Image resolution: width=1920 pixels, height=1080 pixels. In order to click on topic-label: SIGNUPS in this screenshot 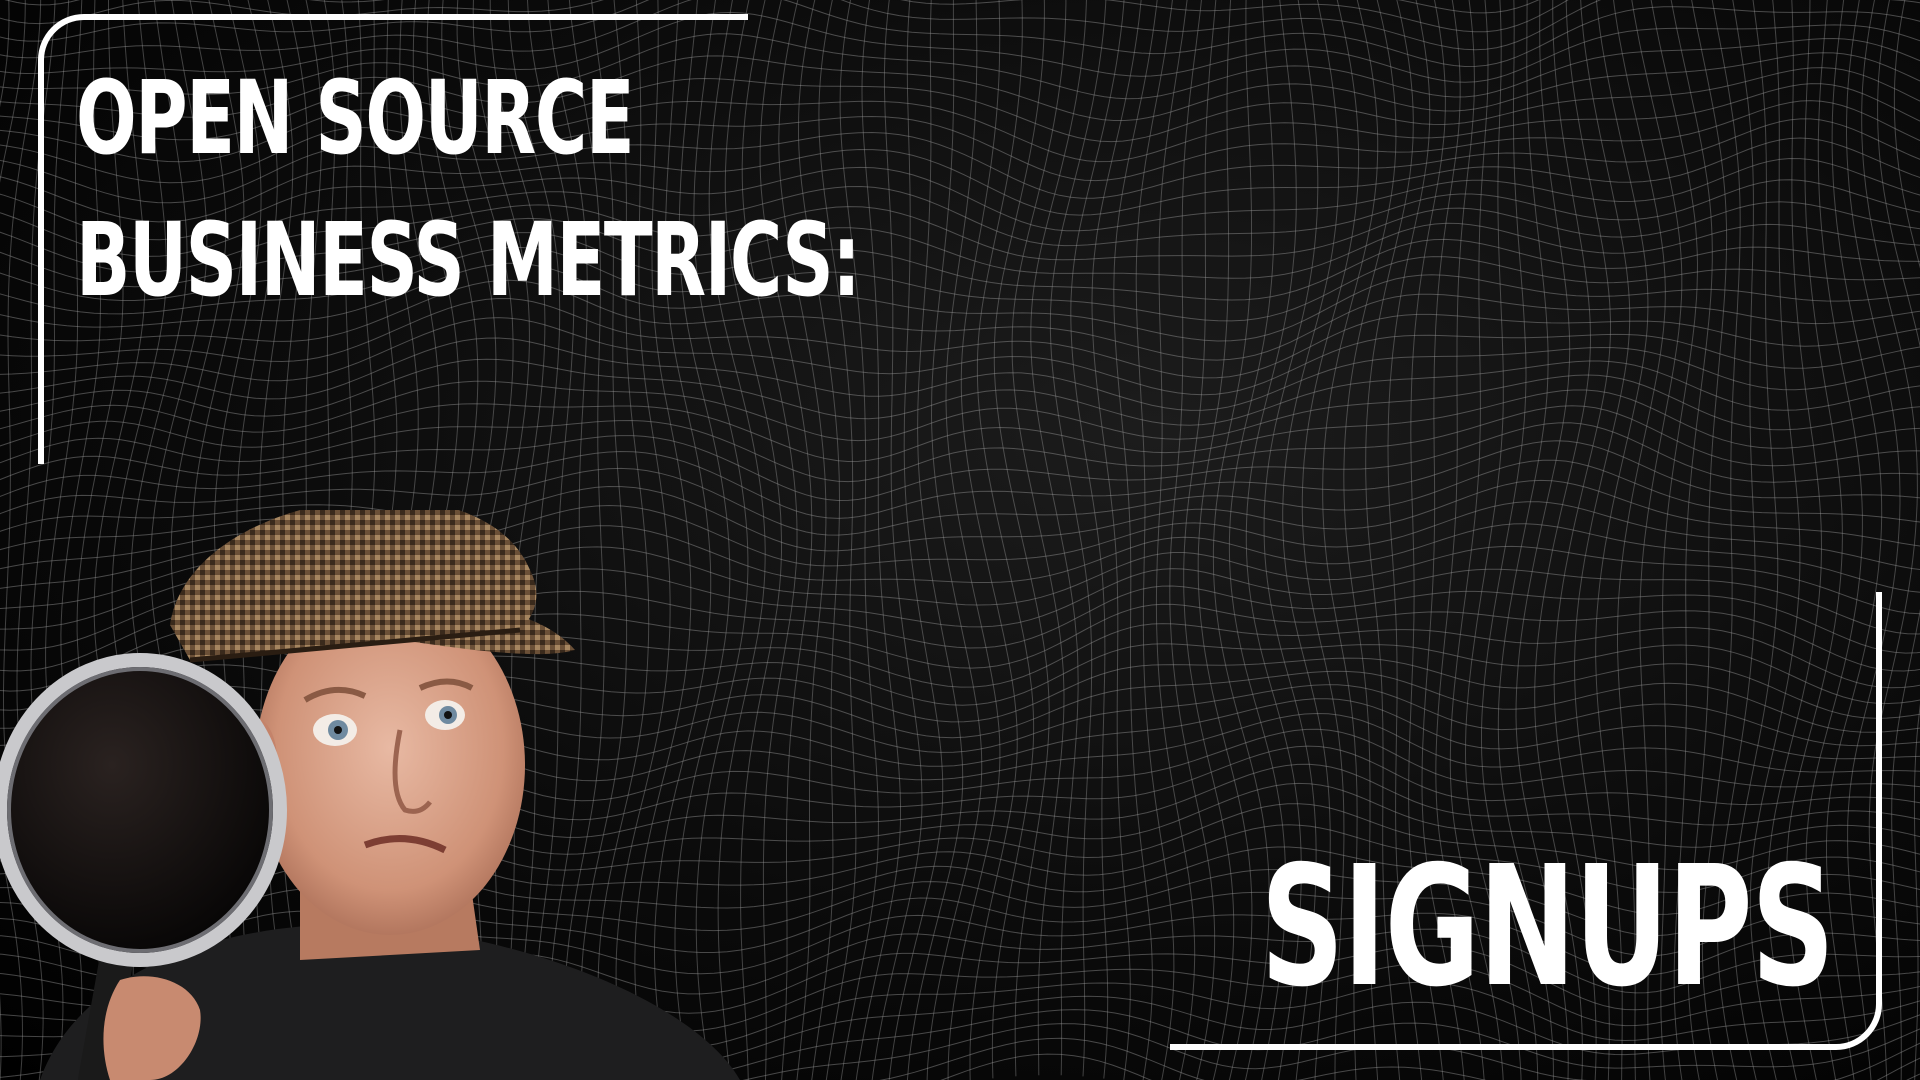, I will do `click(1548, 927)`.